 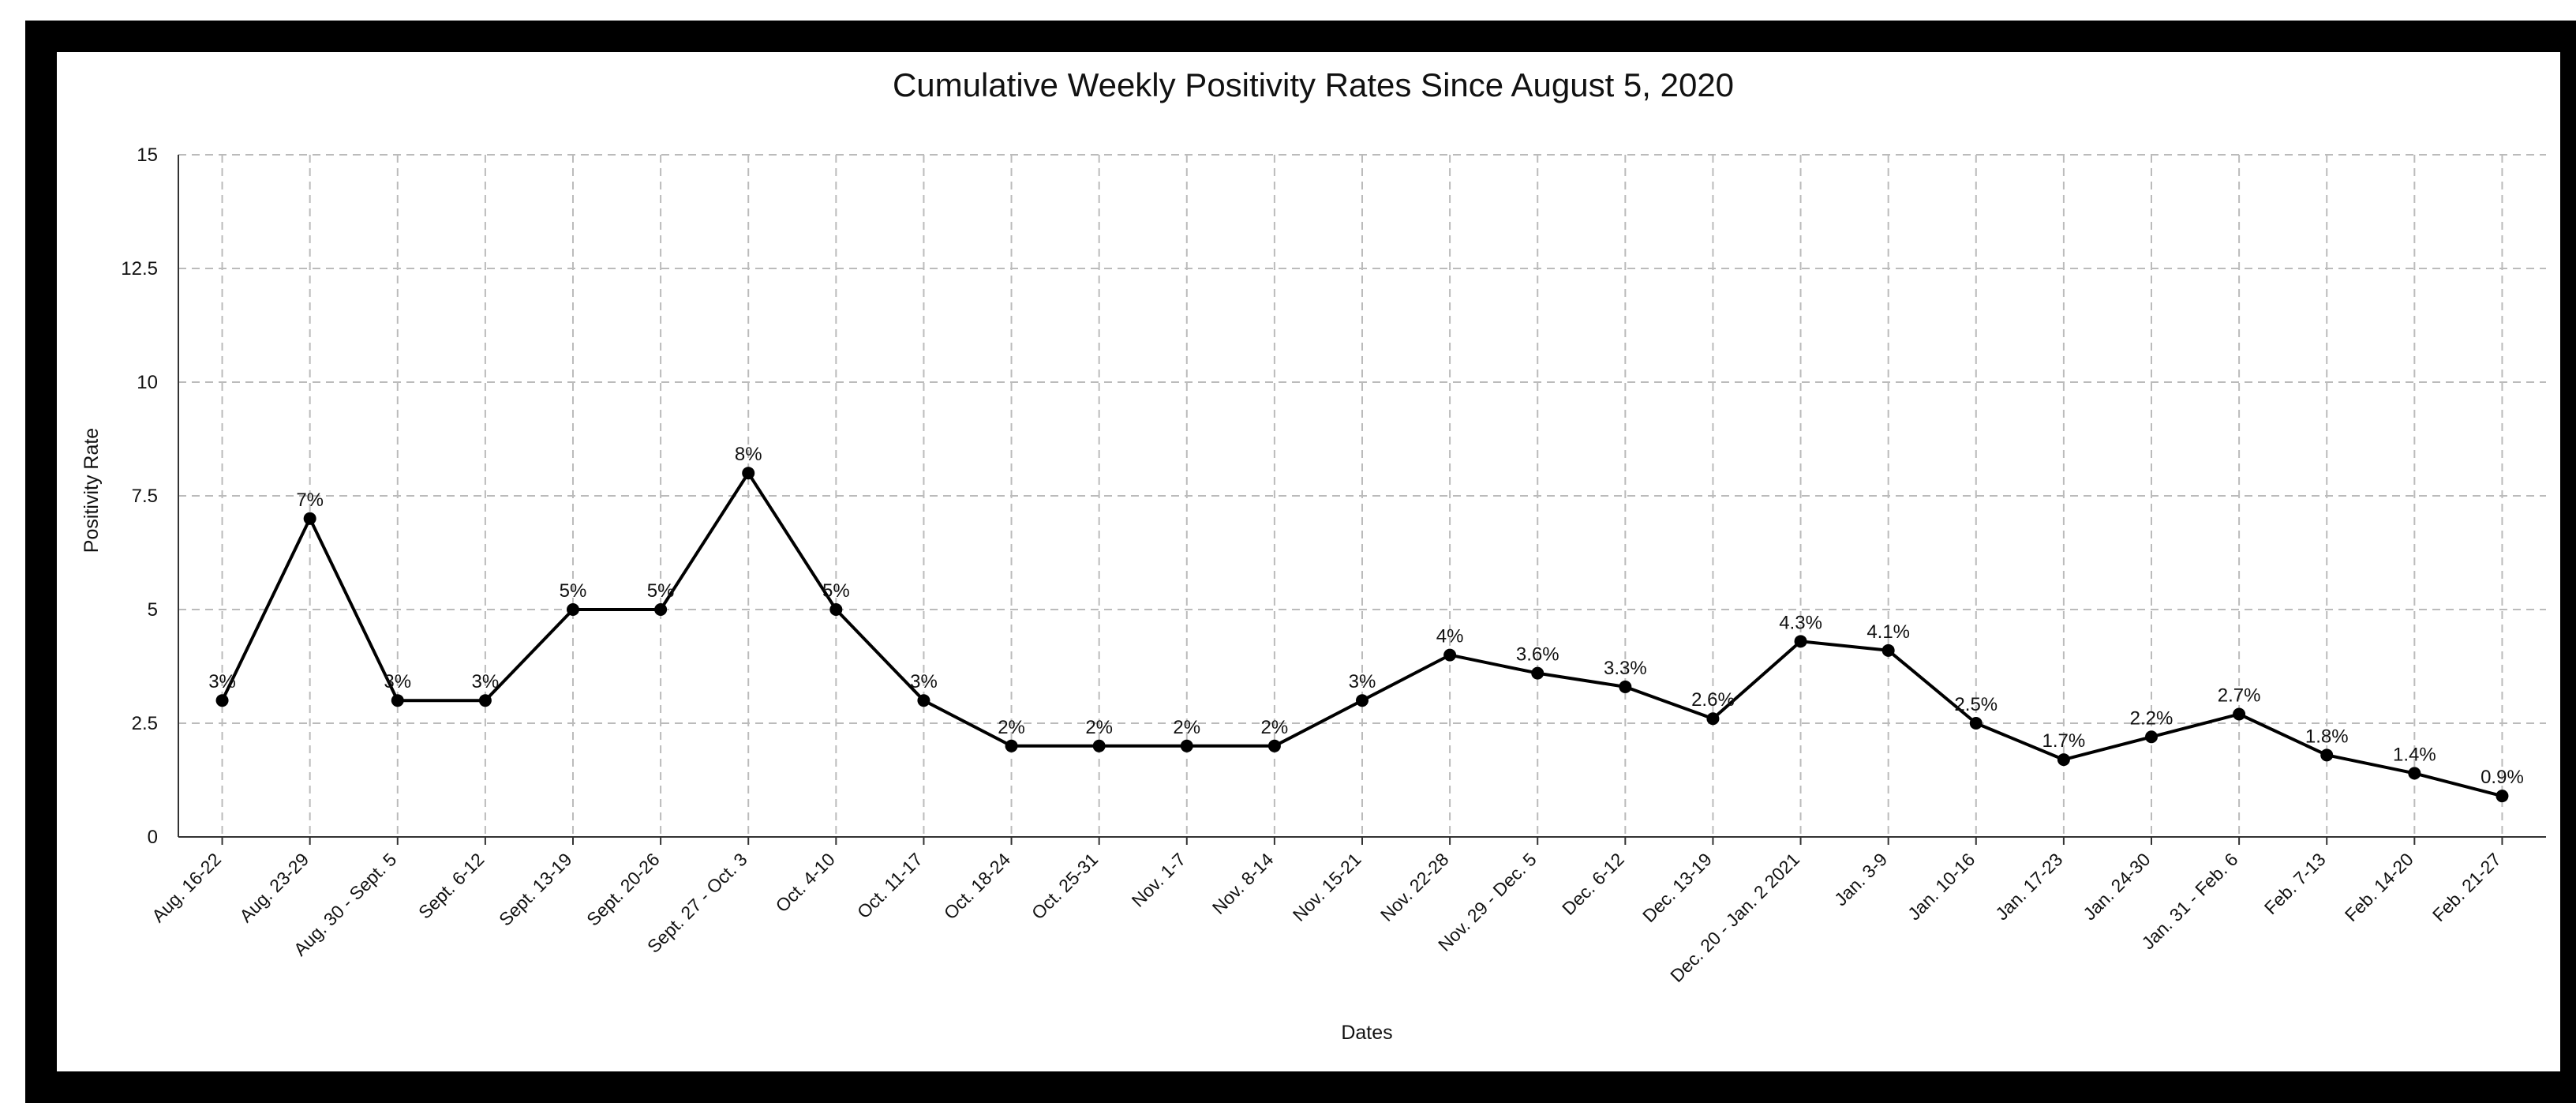 I want to click on x-tick-label: Jan. 17-23, so click(x=2028, y=886).